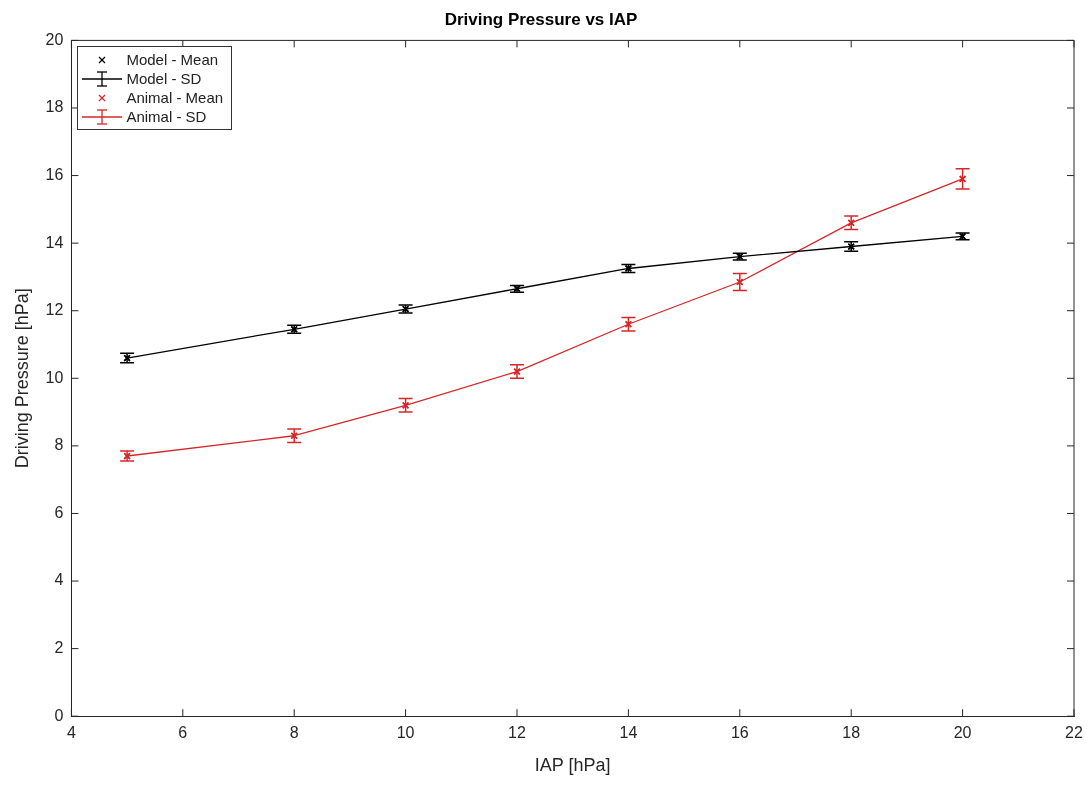 This screenshot has width=1092, height=789. What do you see at coordinates (166, 117) in the screenshot?
I see `legend-label: Animal - SD` at bounding box center [166, 117].